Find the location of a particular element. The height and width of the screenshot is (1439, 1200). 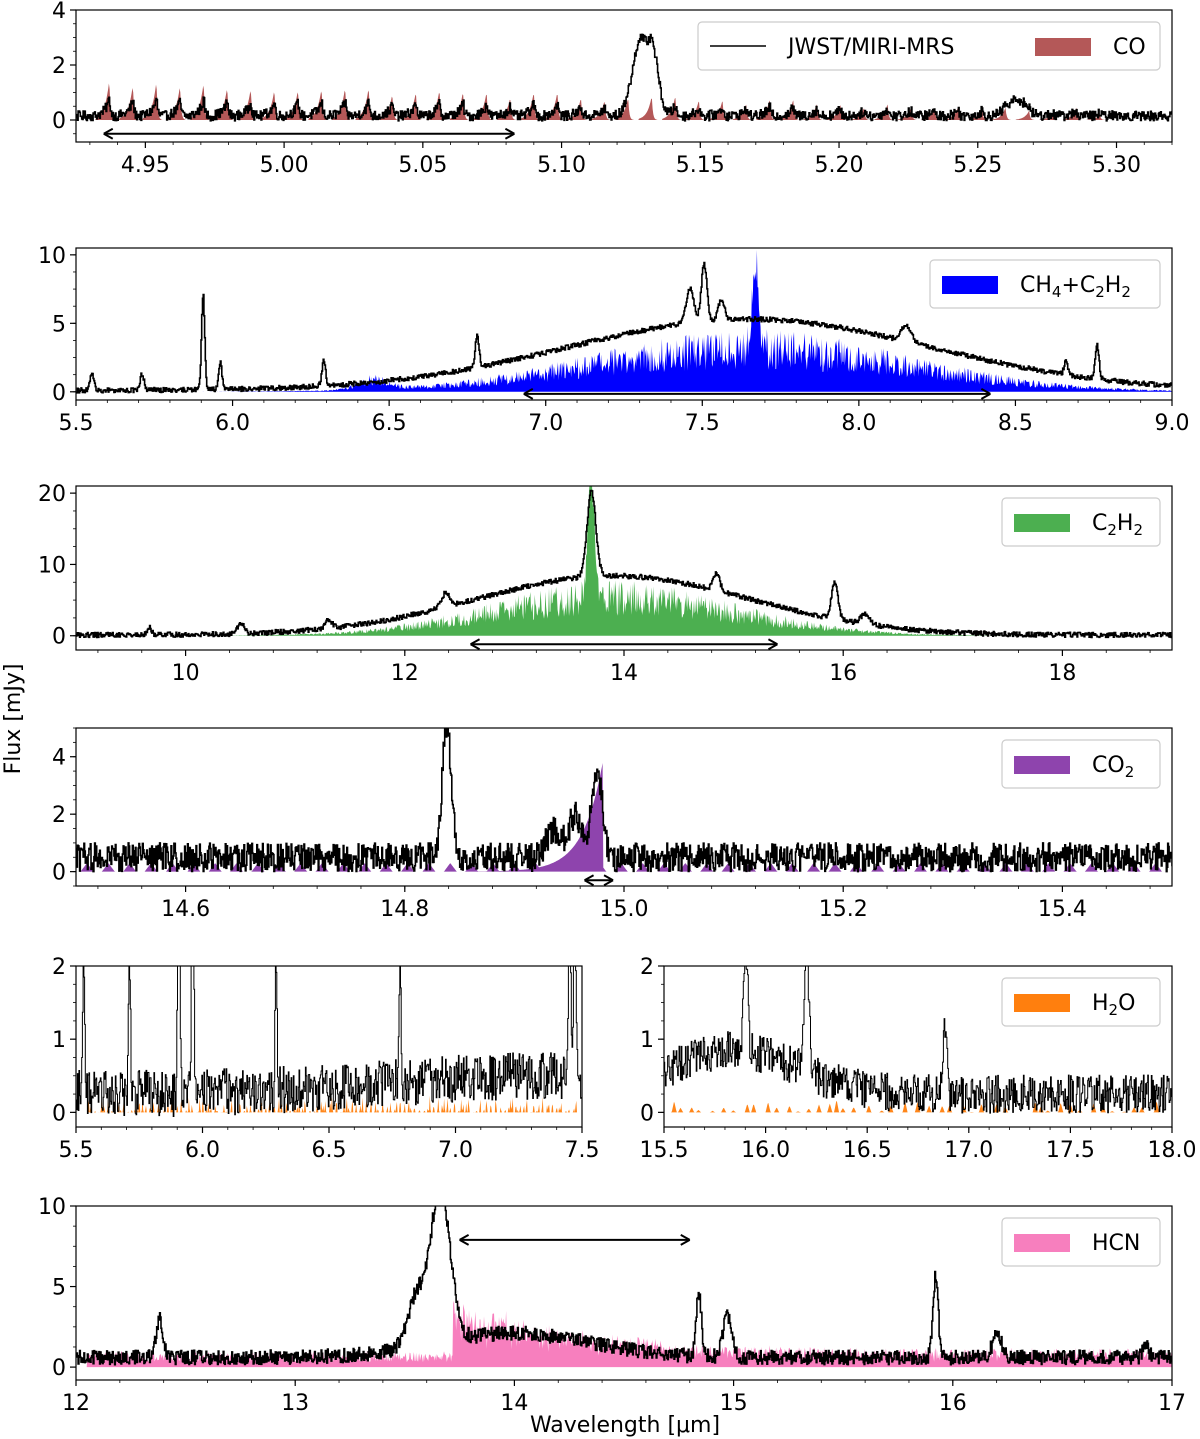

x-tick-label: 17 is located at coordinates (1172, 1403).